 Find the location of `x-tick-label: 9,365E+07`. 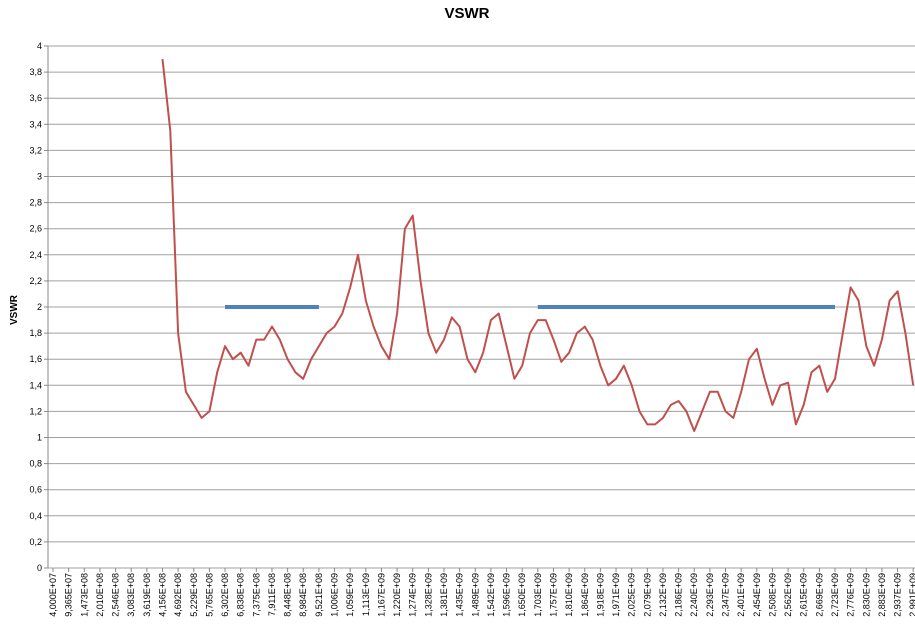

x-tick-label: 9,365E+07 is located at coordinates (69, 595).